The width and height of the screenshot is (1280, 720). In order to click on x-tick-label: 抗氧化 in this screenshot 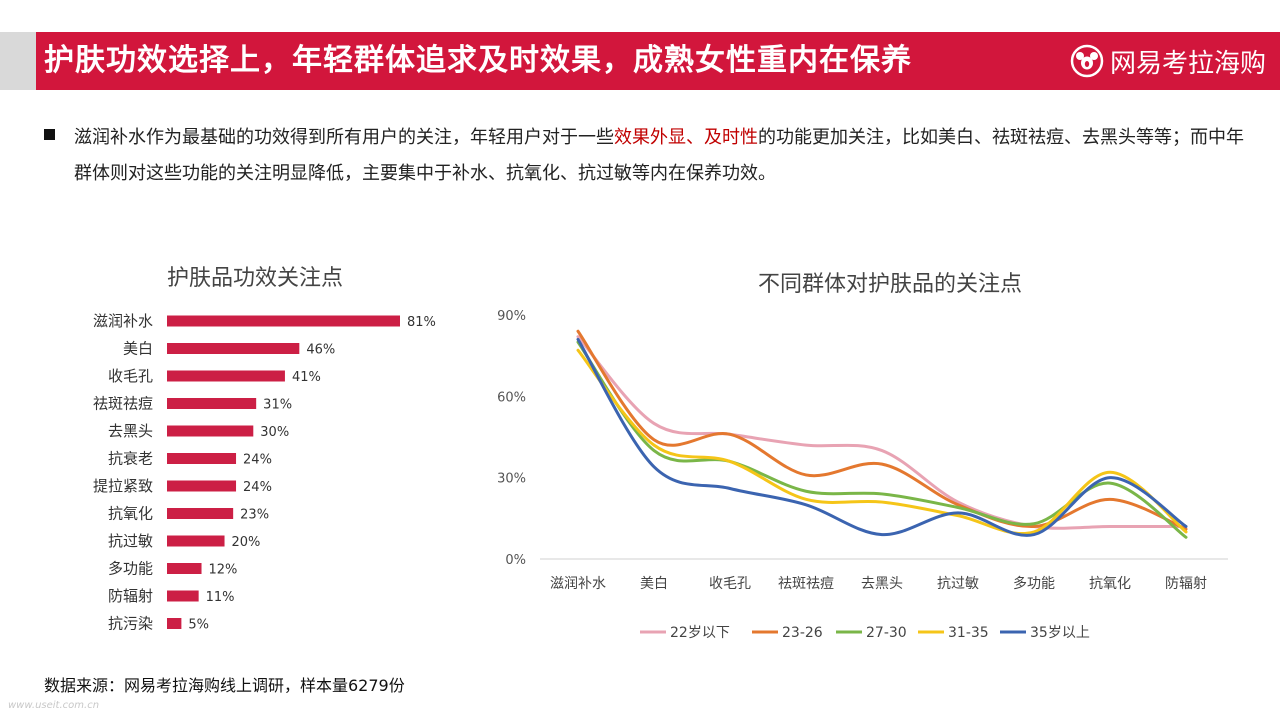, I will do `click(1110, 584)`.